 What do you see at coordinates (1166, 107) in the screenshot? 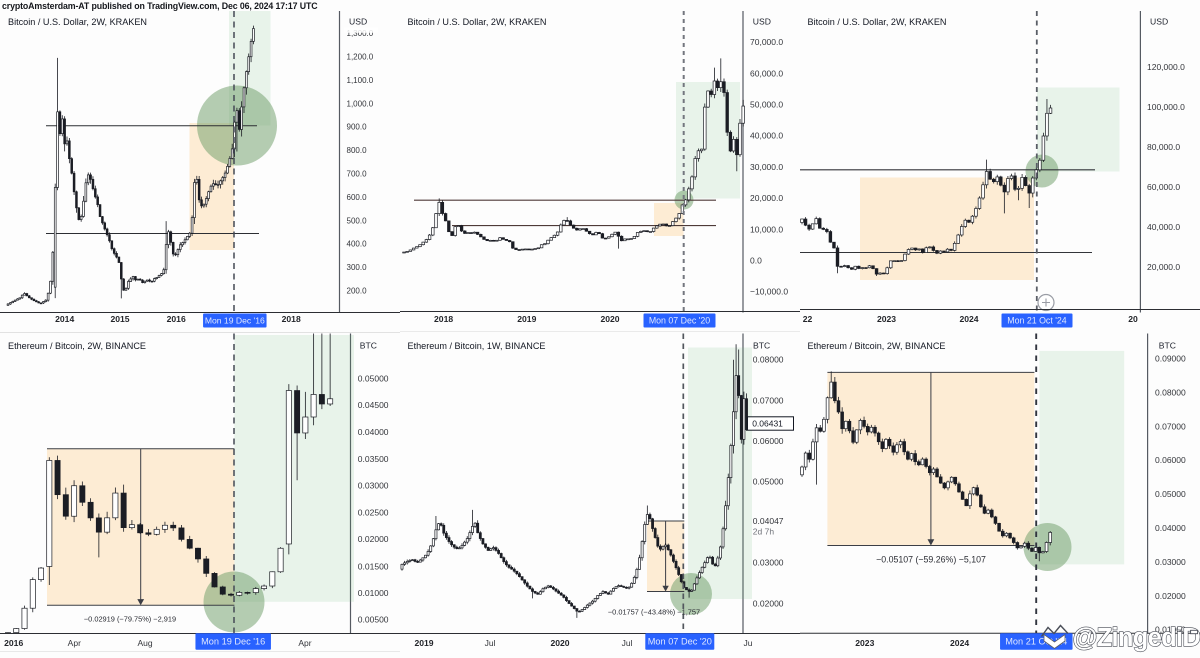
I see `svg-text: 100,000.0` at bounding box center [1166, 107].